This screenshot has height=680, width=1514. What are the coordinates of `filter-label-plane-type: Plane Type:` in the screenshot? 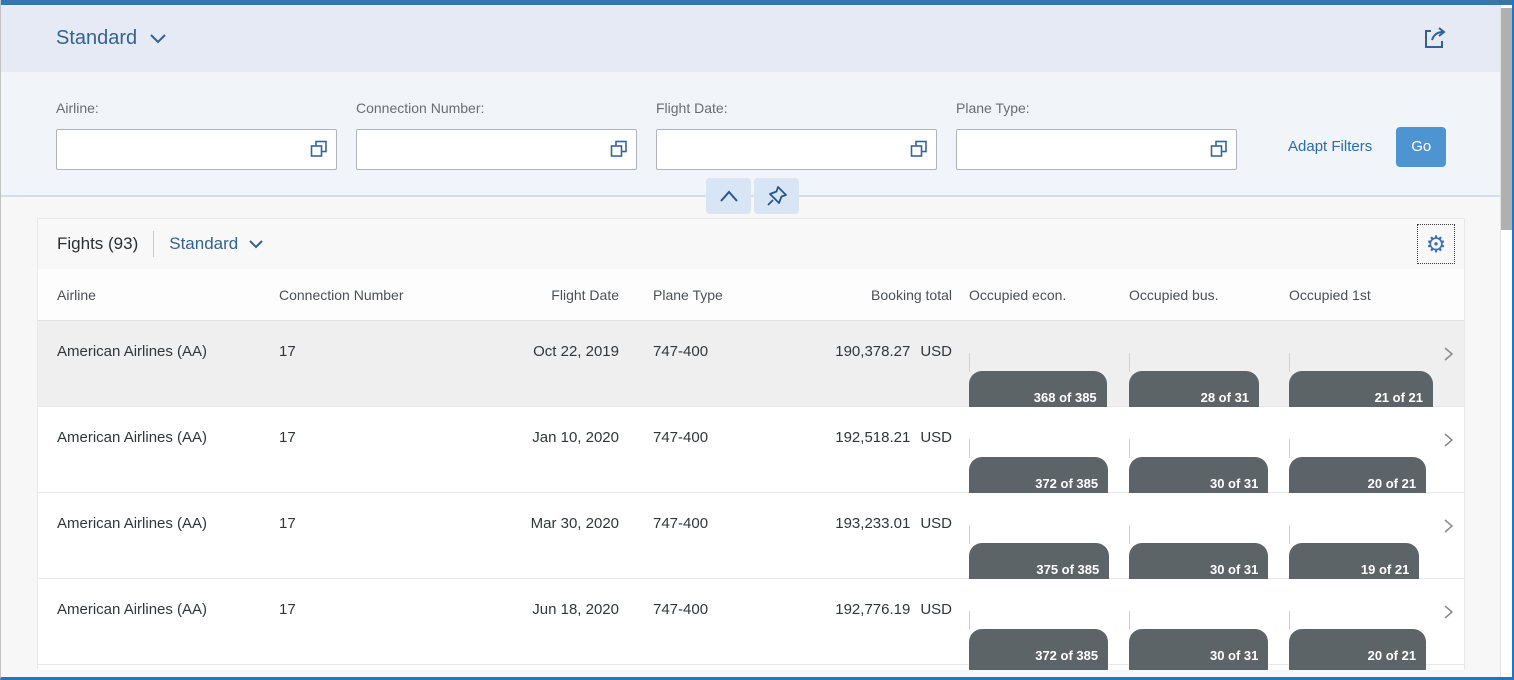 It's located at (993, 108).